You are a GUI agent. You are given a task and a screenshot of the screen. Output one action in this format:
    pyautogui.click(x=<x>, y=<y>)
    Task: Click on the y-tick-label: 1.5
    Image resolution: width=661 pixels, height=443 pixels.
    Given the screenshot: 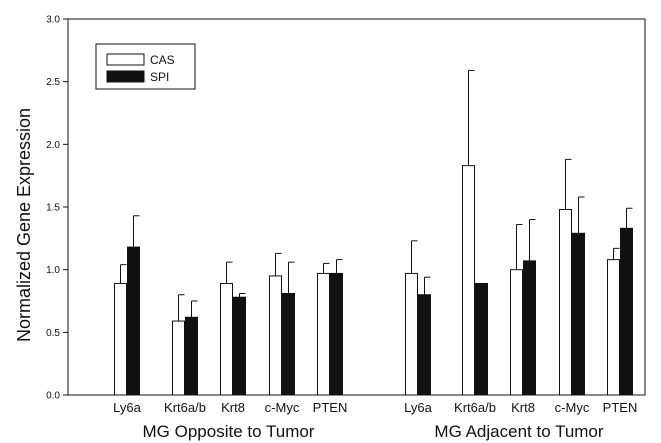 What is the action you would take?
    pyautogui.click(x=53, y=208)
    